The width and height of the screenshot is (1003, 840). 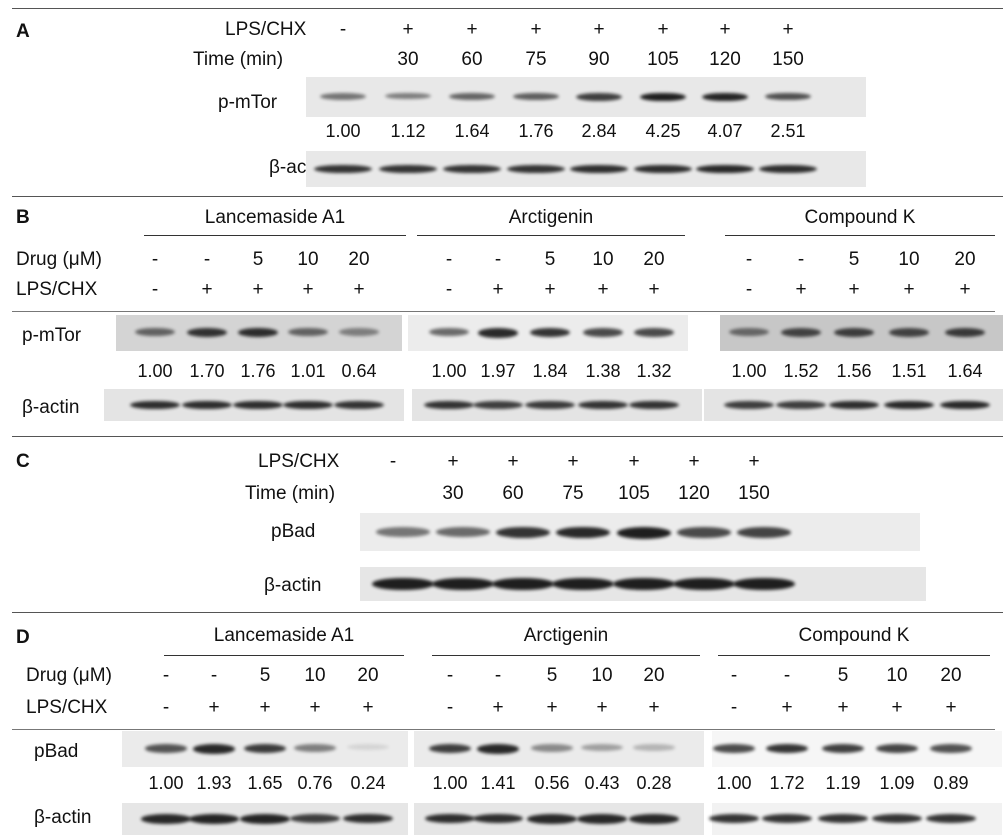 What do you see at coordinates (951, 783) in the screenshot?
I see `quant-value: 0.89` at bounding box center [951, 783].